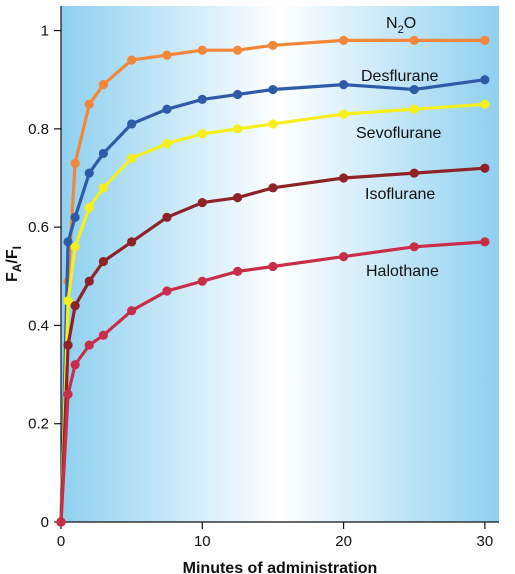  What do you see at coordinates (398, 133) in the screenshot?
I see `series-label-sevoflurane: Sevoflurane` at bounding box center [398, 133].